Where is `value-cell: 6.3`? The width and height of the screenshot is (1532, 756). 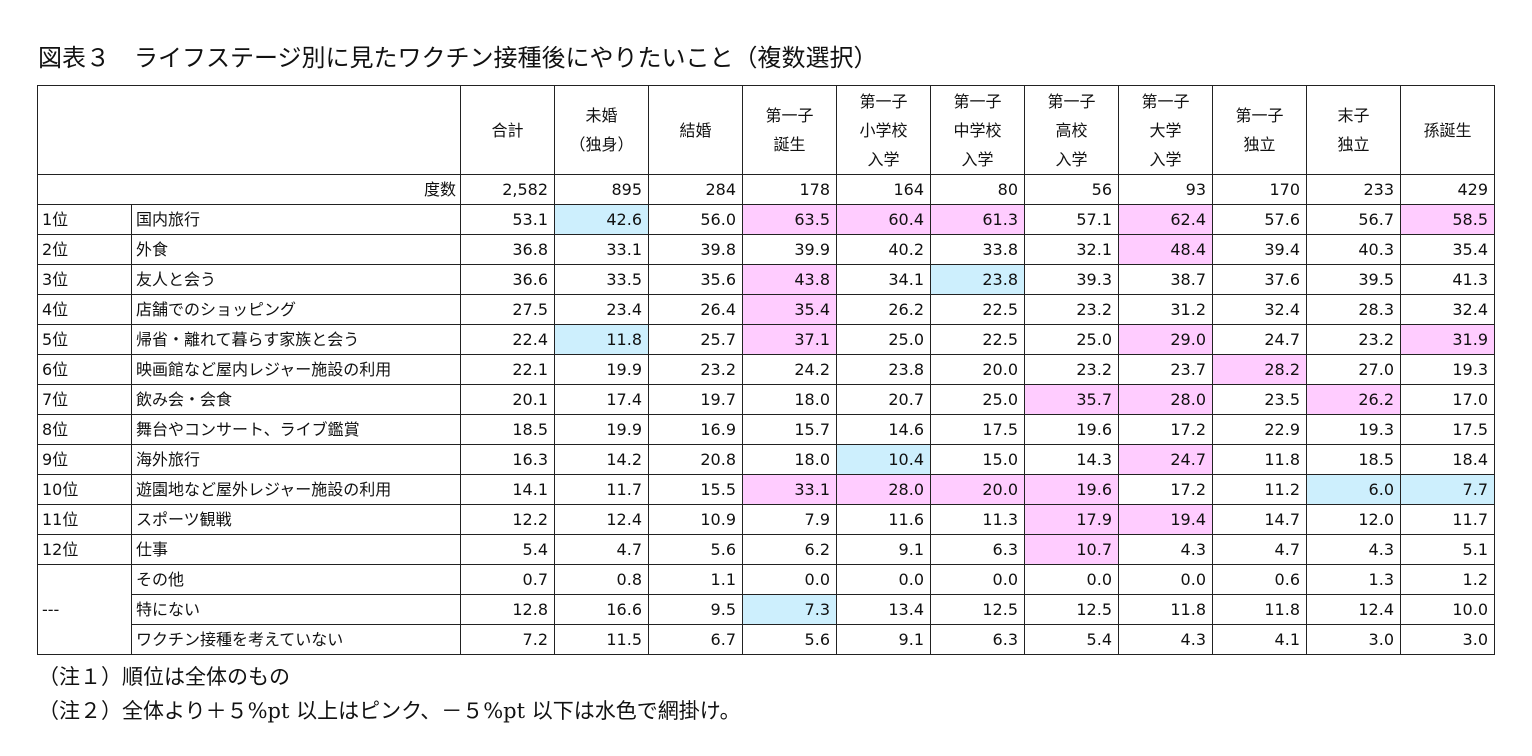
value-cell: 6.3 is located at coordinates (977, 549).